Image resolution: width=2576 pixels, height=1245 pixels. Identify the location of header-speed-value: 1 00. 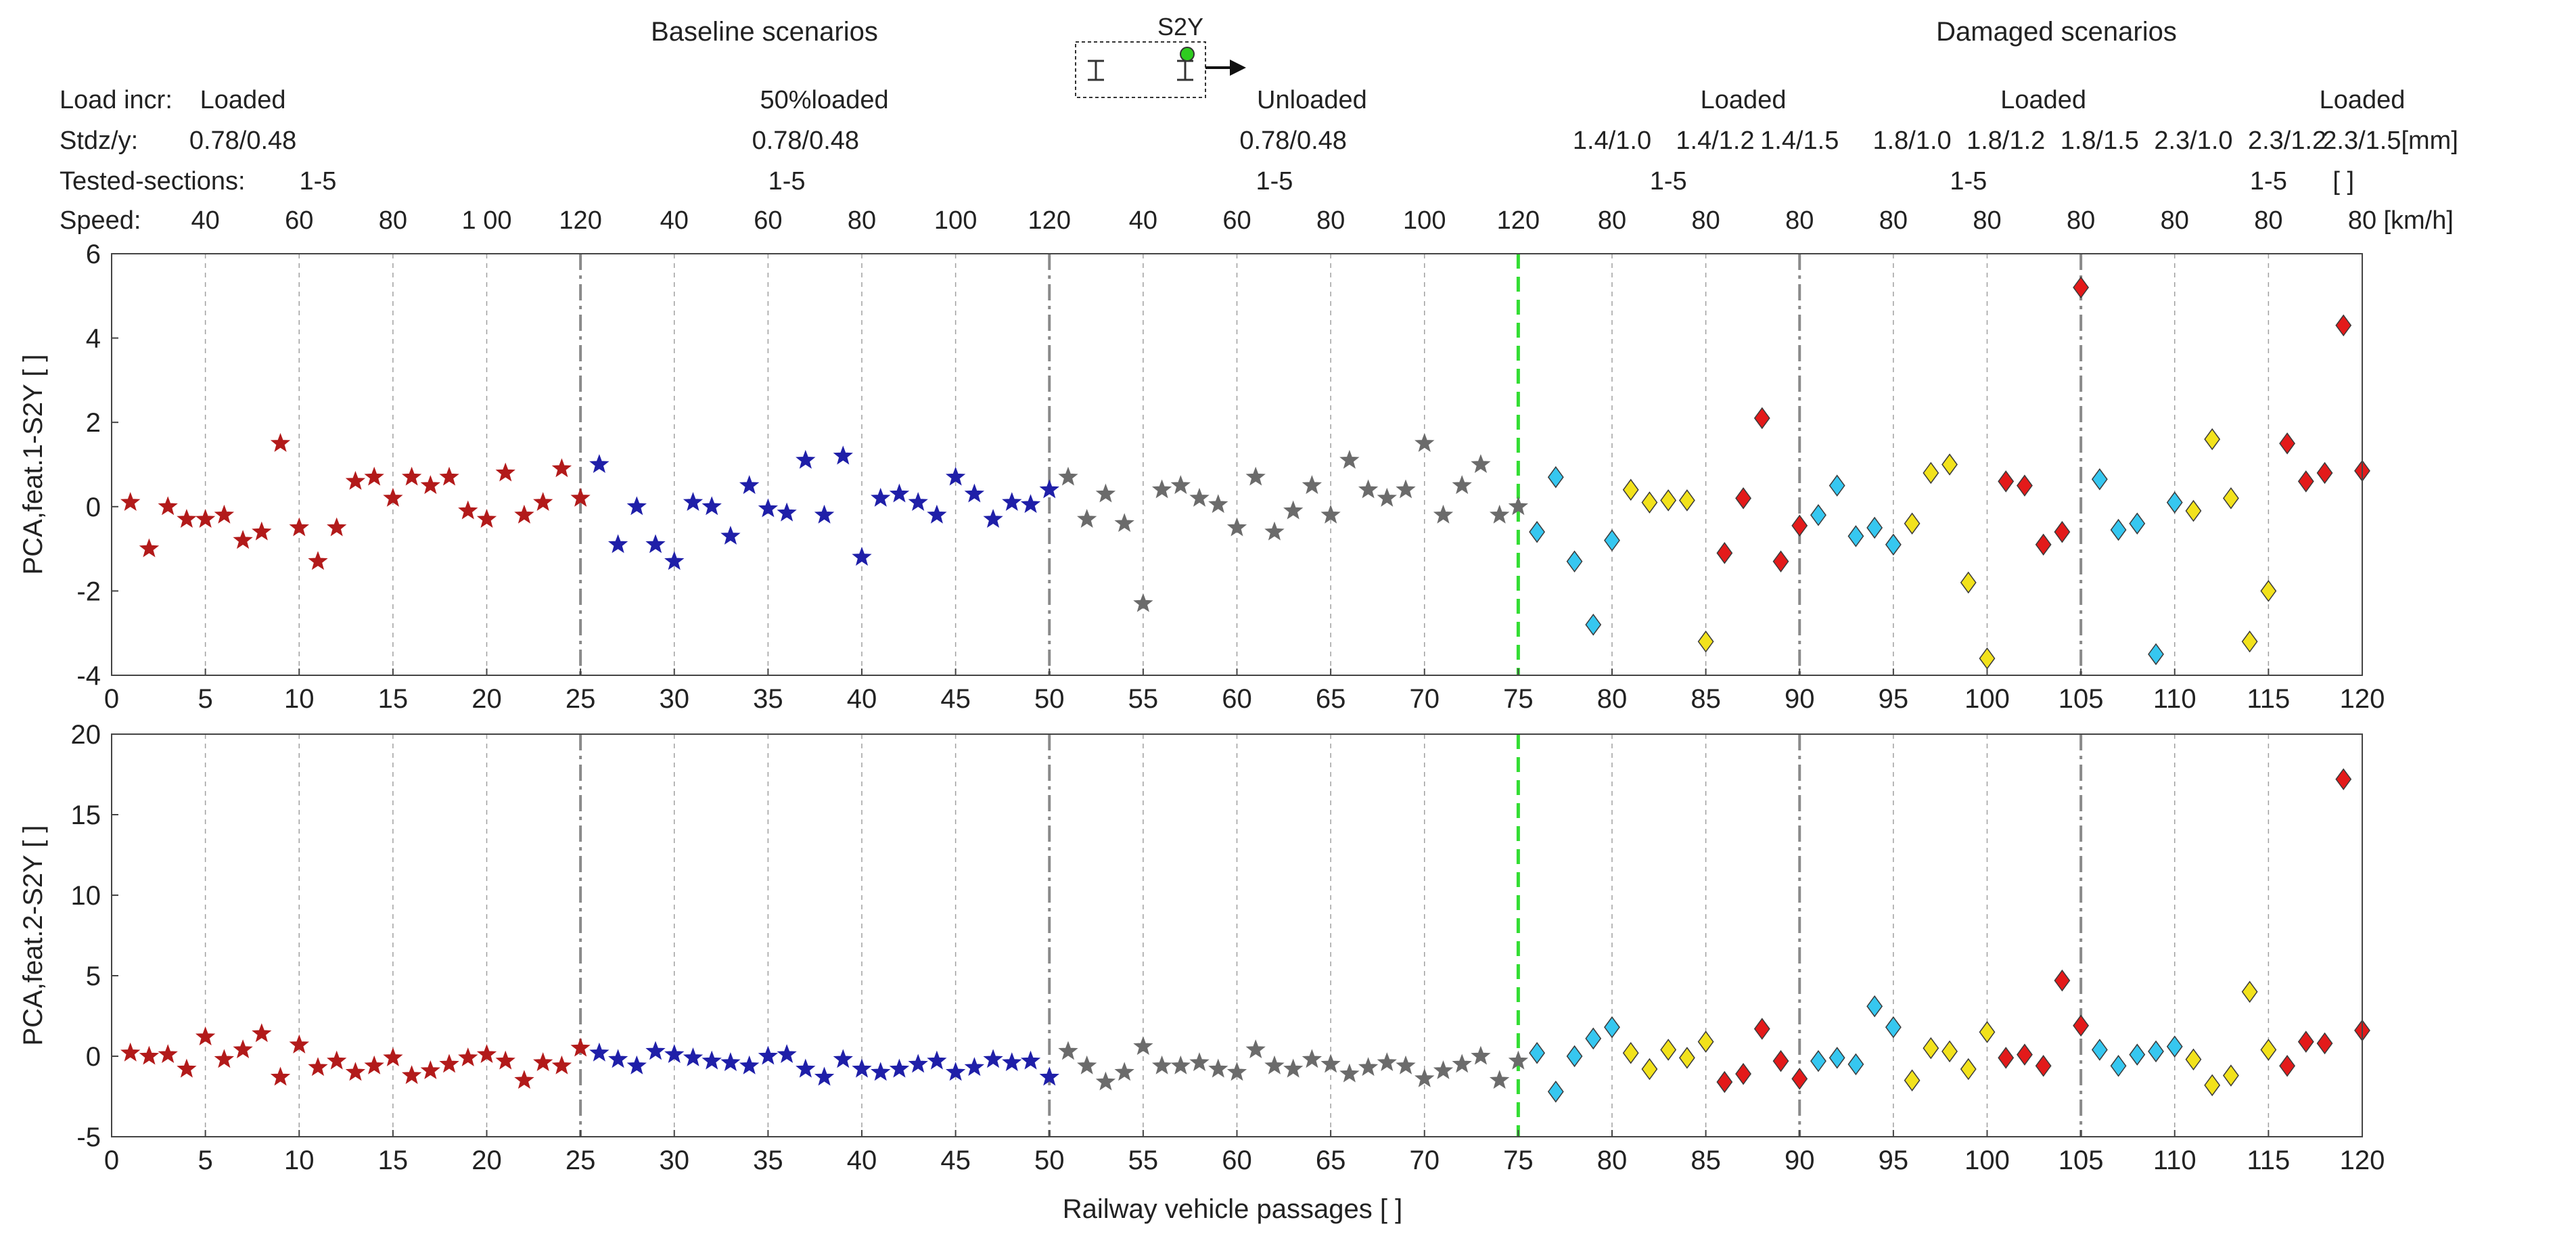
(487, 220).